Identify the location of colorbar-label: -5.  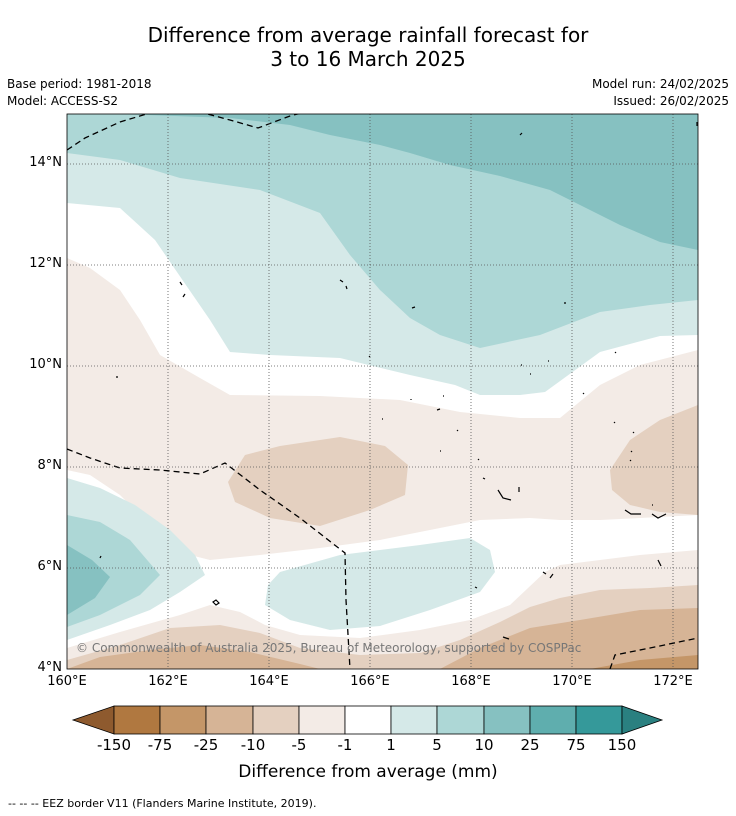
(299, 745).